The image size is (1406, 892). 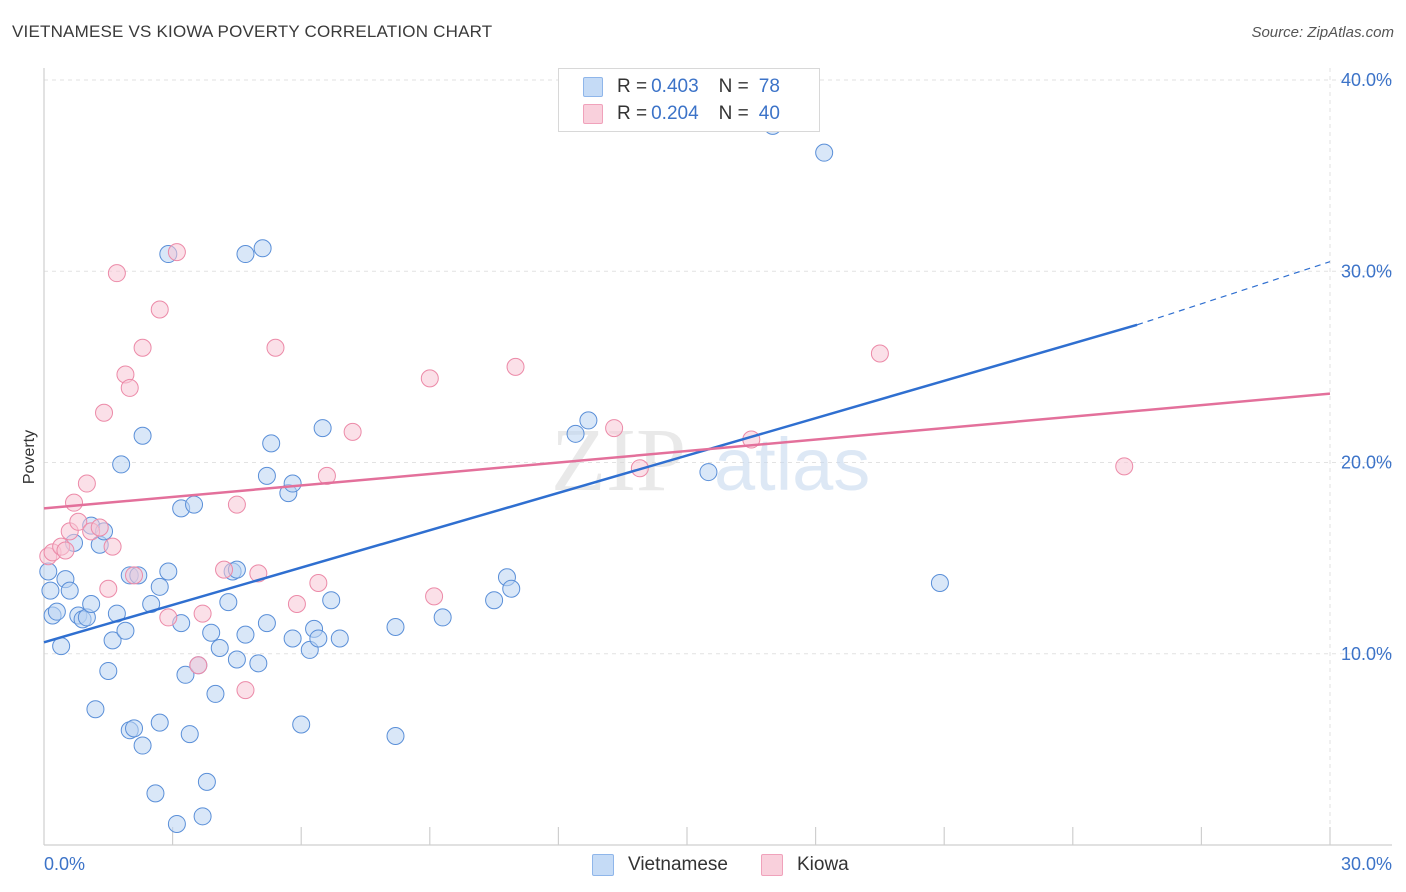 I want to click on y-tick-label: 10.0%, so click(x=1366, y=654).